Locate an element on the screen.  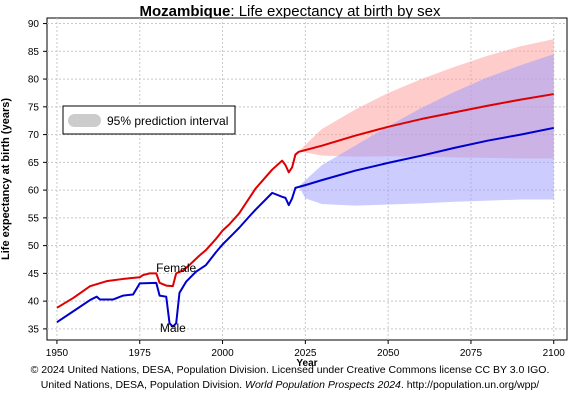
y-tick-label: 65 is located at coordinates (34, 163).